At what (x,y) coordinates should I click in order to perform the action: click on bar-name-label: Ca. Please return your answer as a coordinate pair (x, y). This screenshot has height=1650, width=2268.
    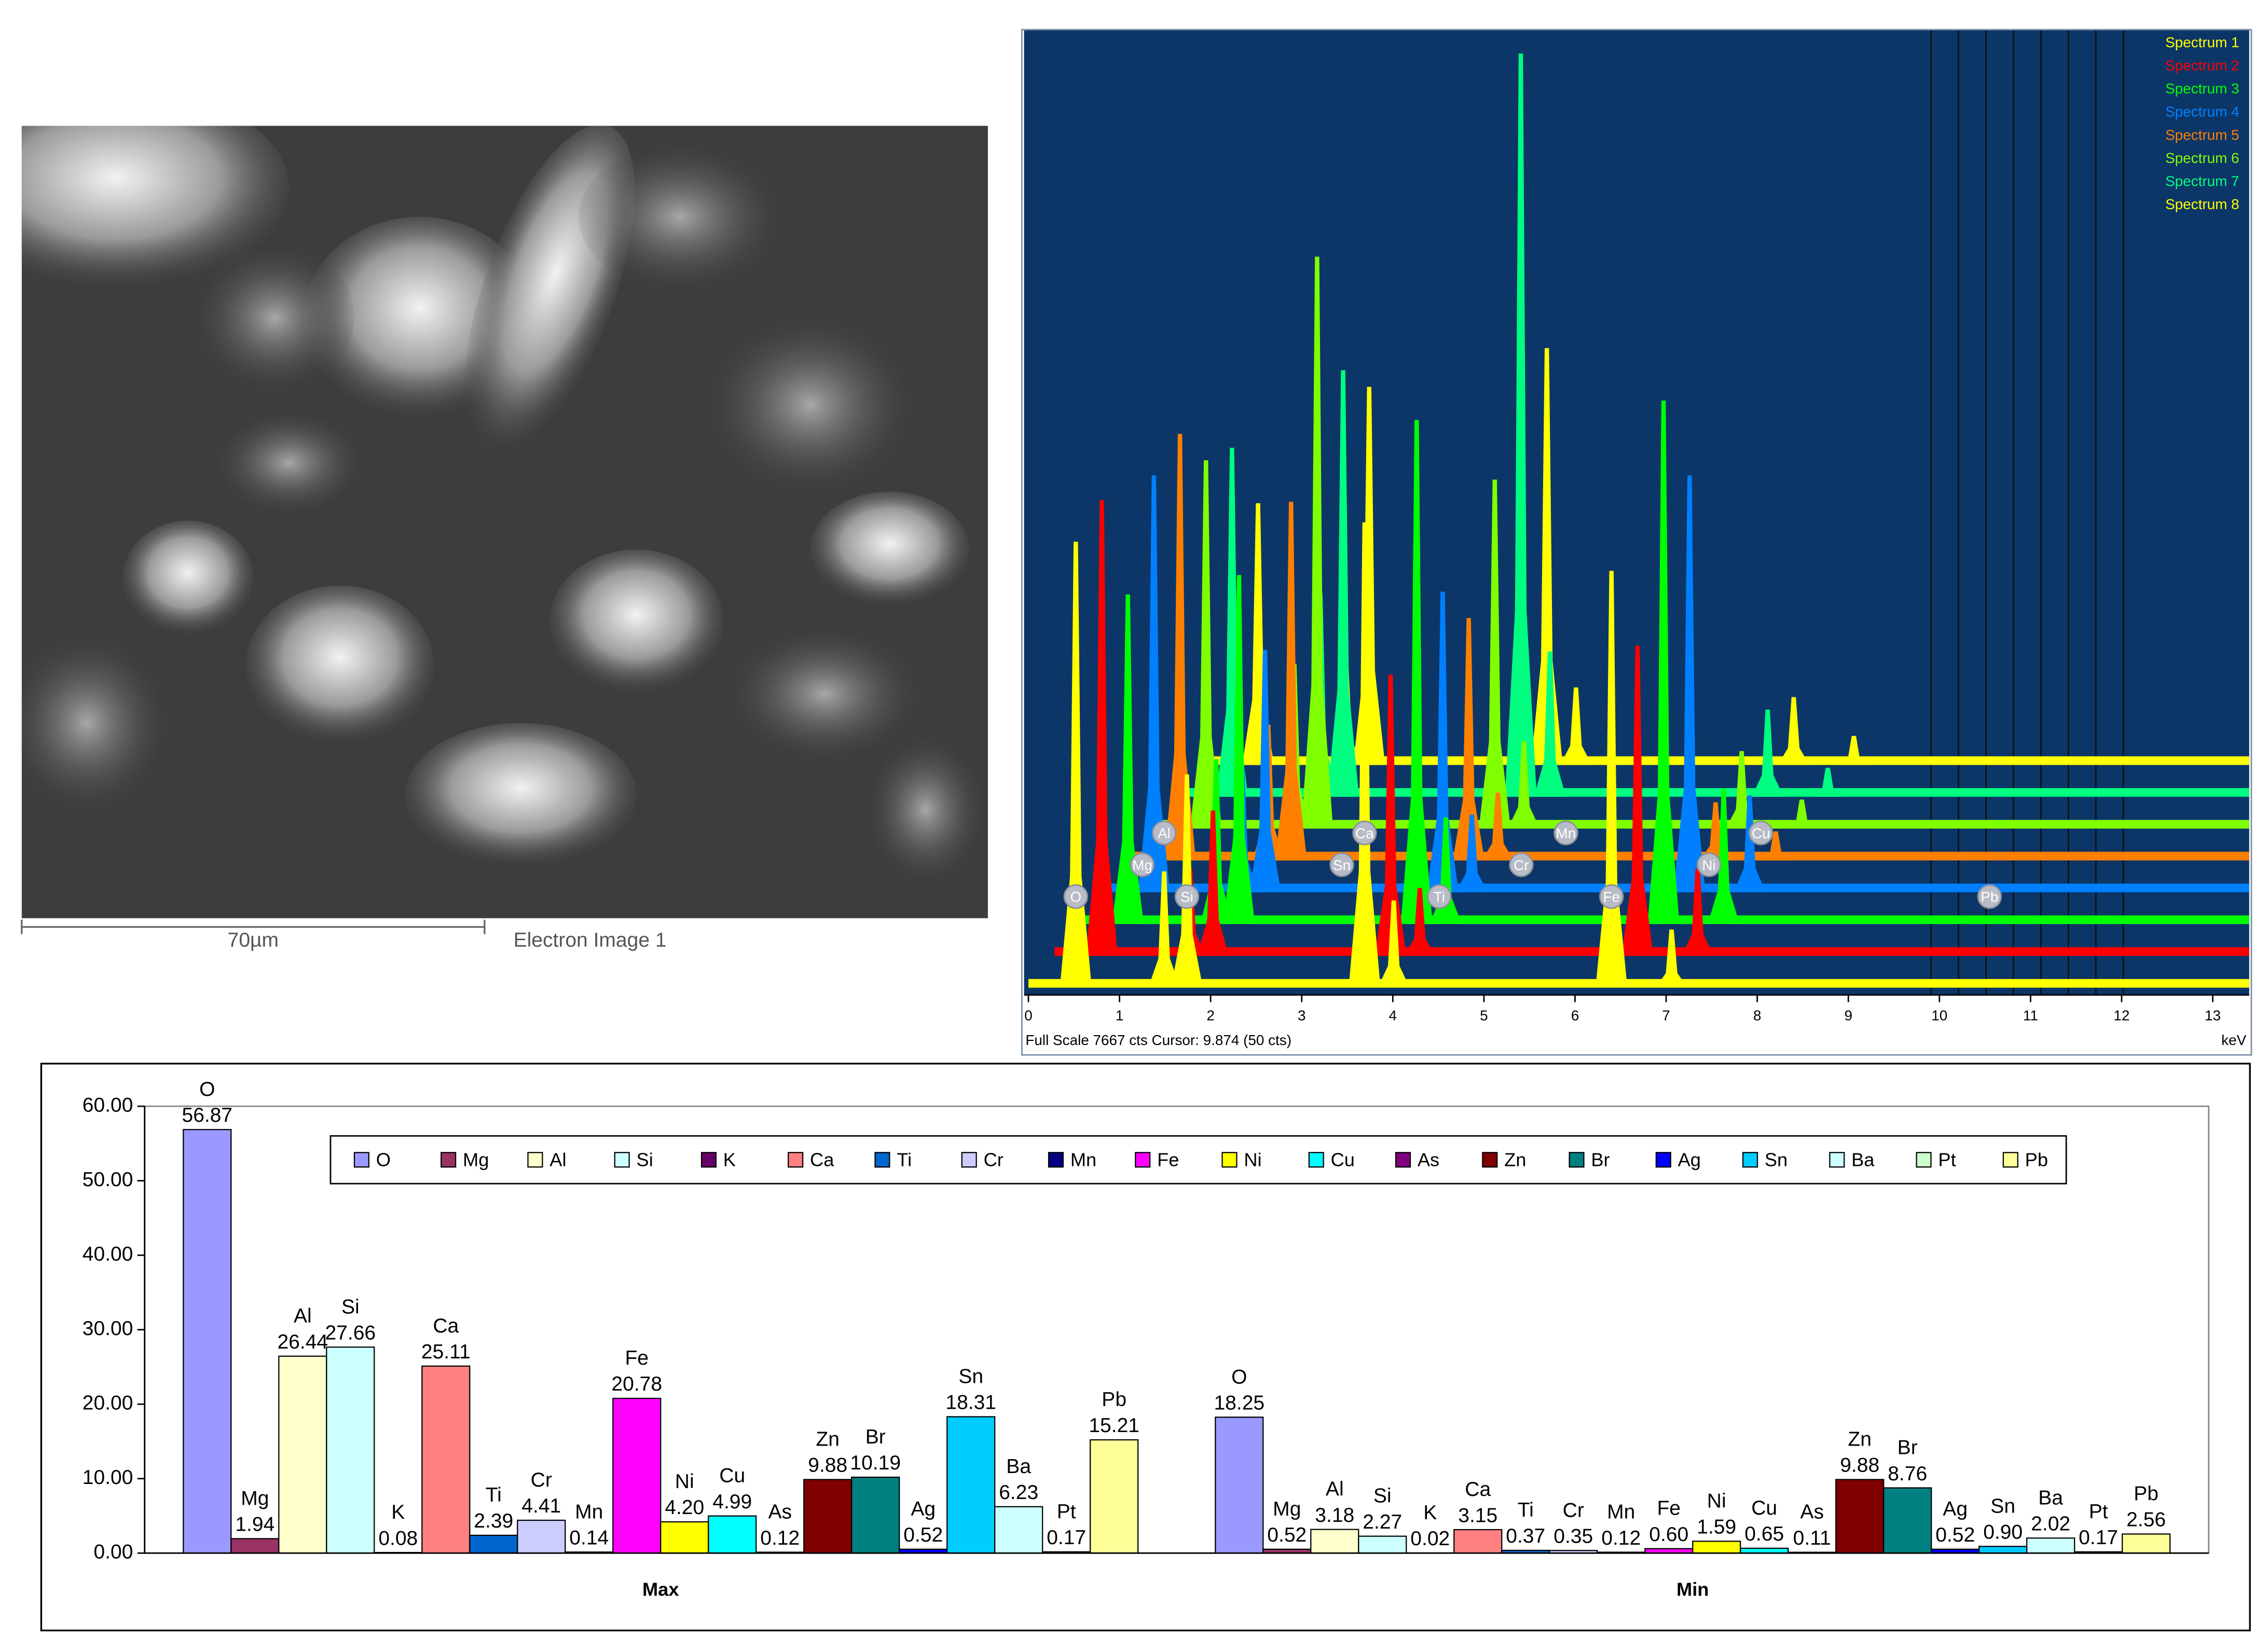
    Looking at the image, I should click on (1478, 1489).